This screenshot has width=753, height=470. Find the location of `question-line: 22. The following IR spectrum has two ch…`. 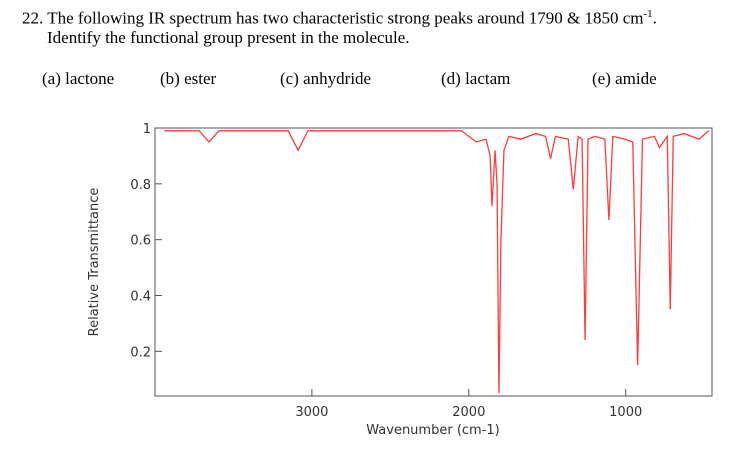

question-line: 22. The following IR spectrum has two ch… is located at coordinates (339, 18).